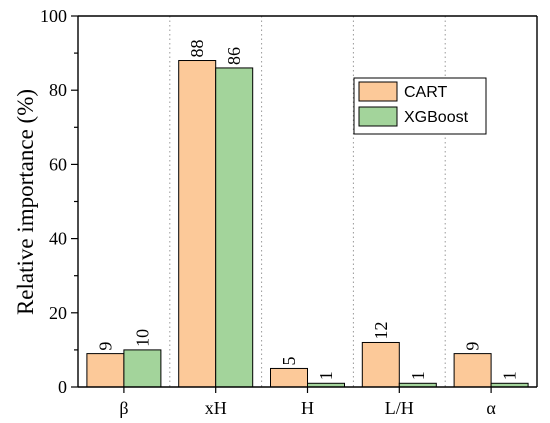 The width and height of the screenshot is (550, 423). I want to click on data-label: 86, so click(234, 56).